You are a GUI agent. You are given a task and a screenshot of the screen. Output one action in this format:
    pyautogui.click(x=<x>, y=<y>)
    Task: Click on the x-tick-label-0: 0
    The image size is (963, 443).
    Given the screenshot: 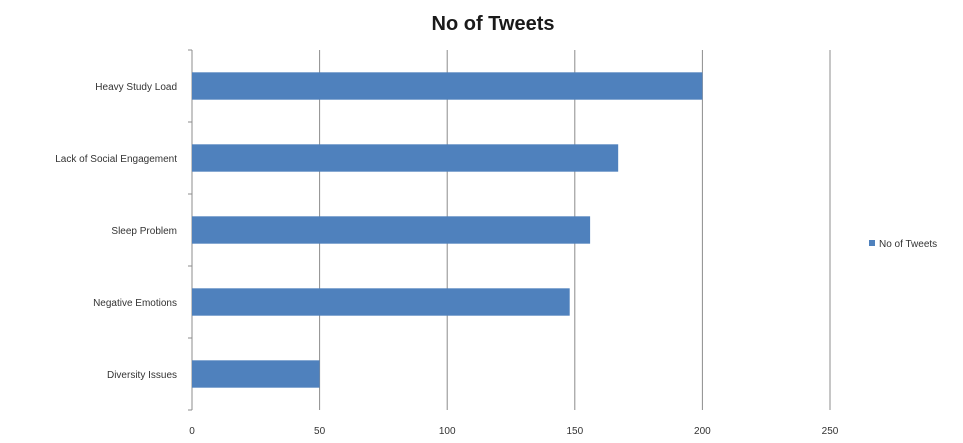 What is the action you would take?
    pyautogui.click(x=192, y=431)
    